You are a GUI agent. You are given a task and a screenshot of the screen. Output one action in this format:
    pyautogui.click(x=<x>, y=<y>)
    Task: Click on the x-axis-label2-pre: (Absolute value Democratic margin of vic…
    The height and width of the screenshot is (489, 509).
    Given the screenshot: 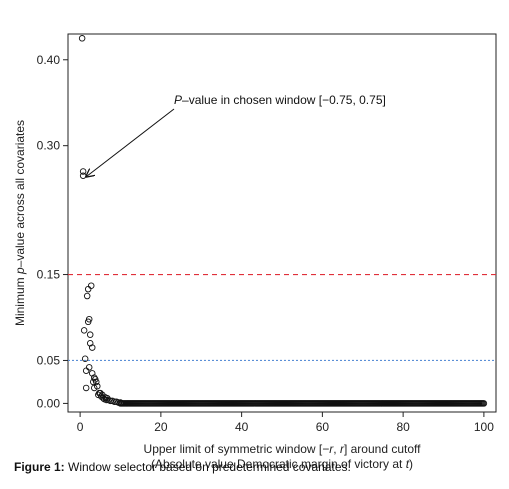 What is the action you would take?
    pyautogui.click(x=278, y=464)
    